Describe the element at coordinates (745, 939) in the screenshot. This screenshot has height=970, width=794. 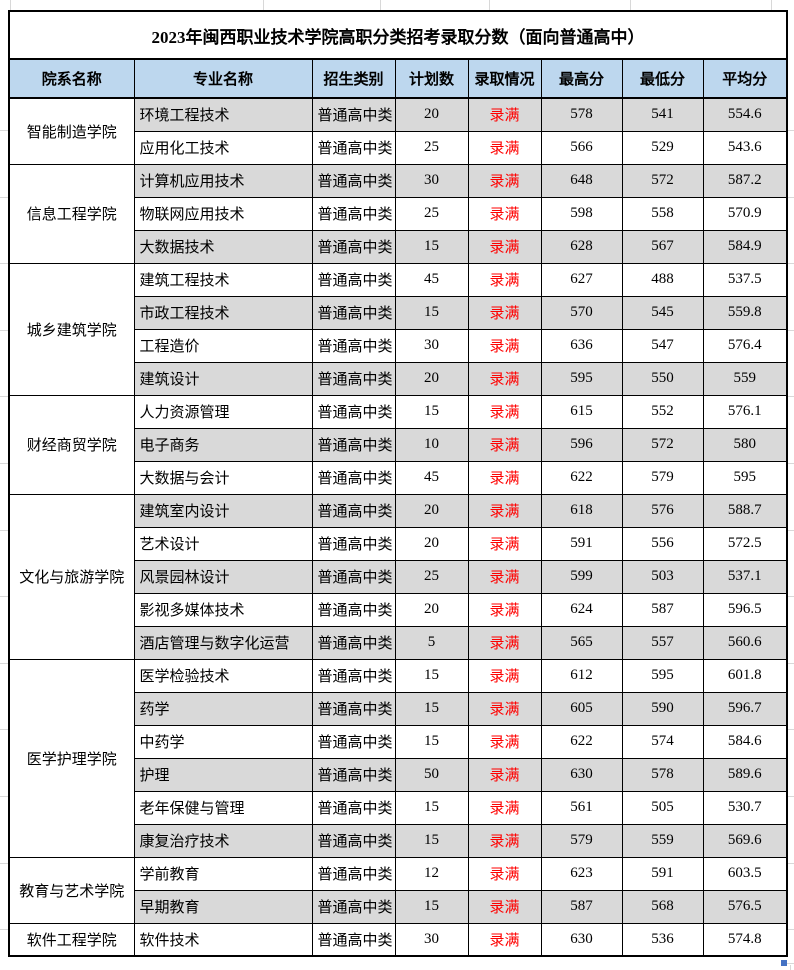
I see `avg-score-cell: 574.8` at that location.